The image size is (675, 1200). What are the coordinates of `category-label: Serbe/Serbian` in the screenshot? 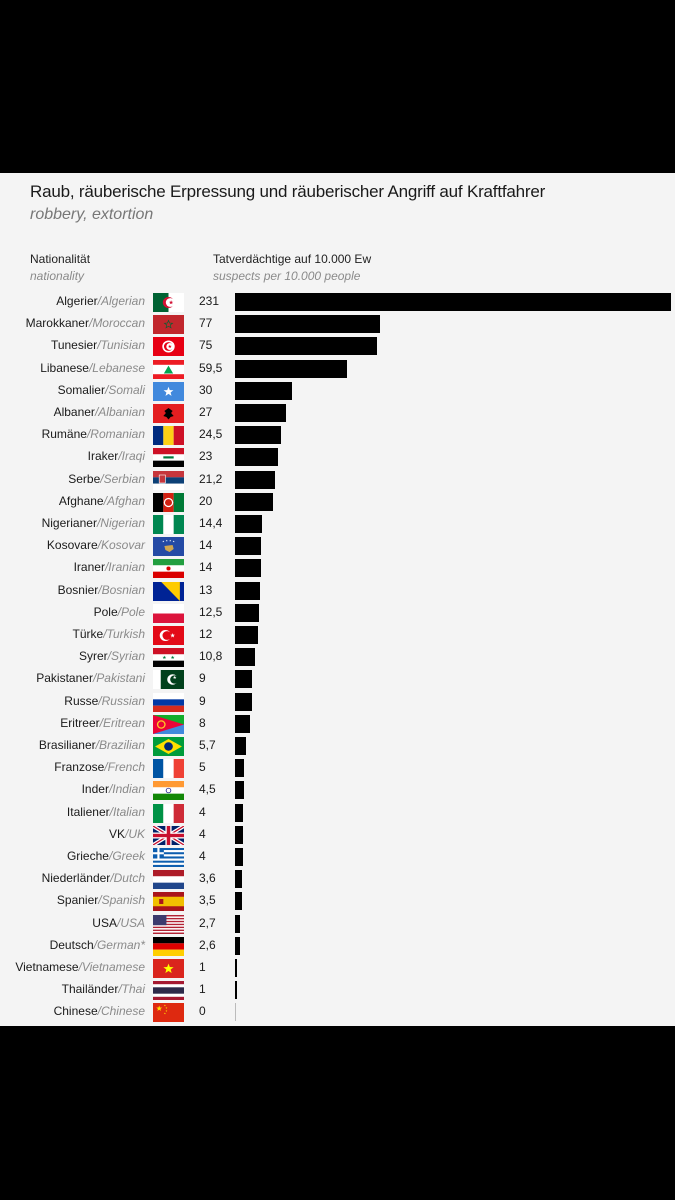 It's located at (106, 479).